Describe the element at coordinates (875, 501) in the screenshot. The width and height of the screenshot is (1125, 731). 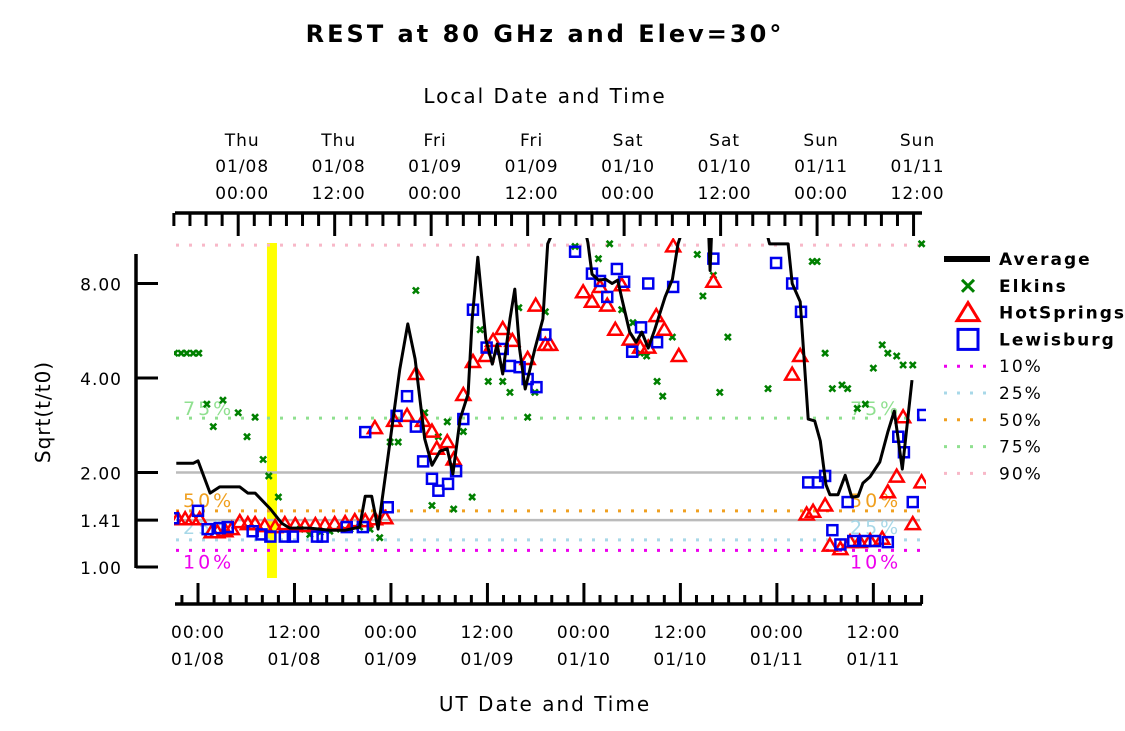
I see `percentile-label-right: 50%` at that location.